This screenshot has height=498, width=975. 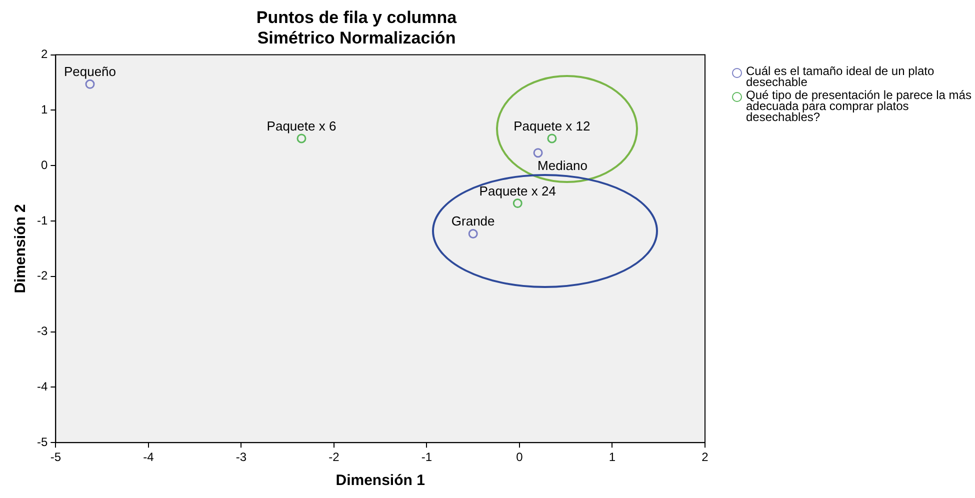 I want to click on x-tick-label: -3, so click(x=241, y=457).